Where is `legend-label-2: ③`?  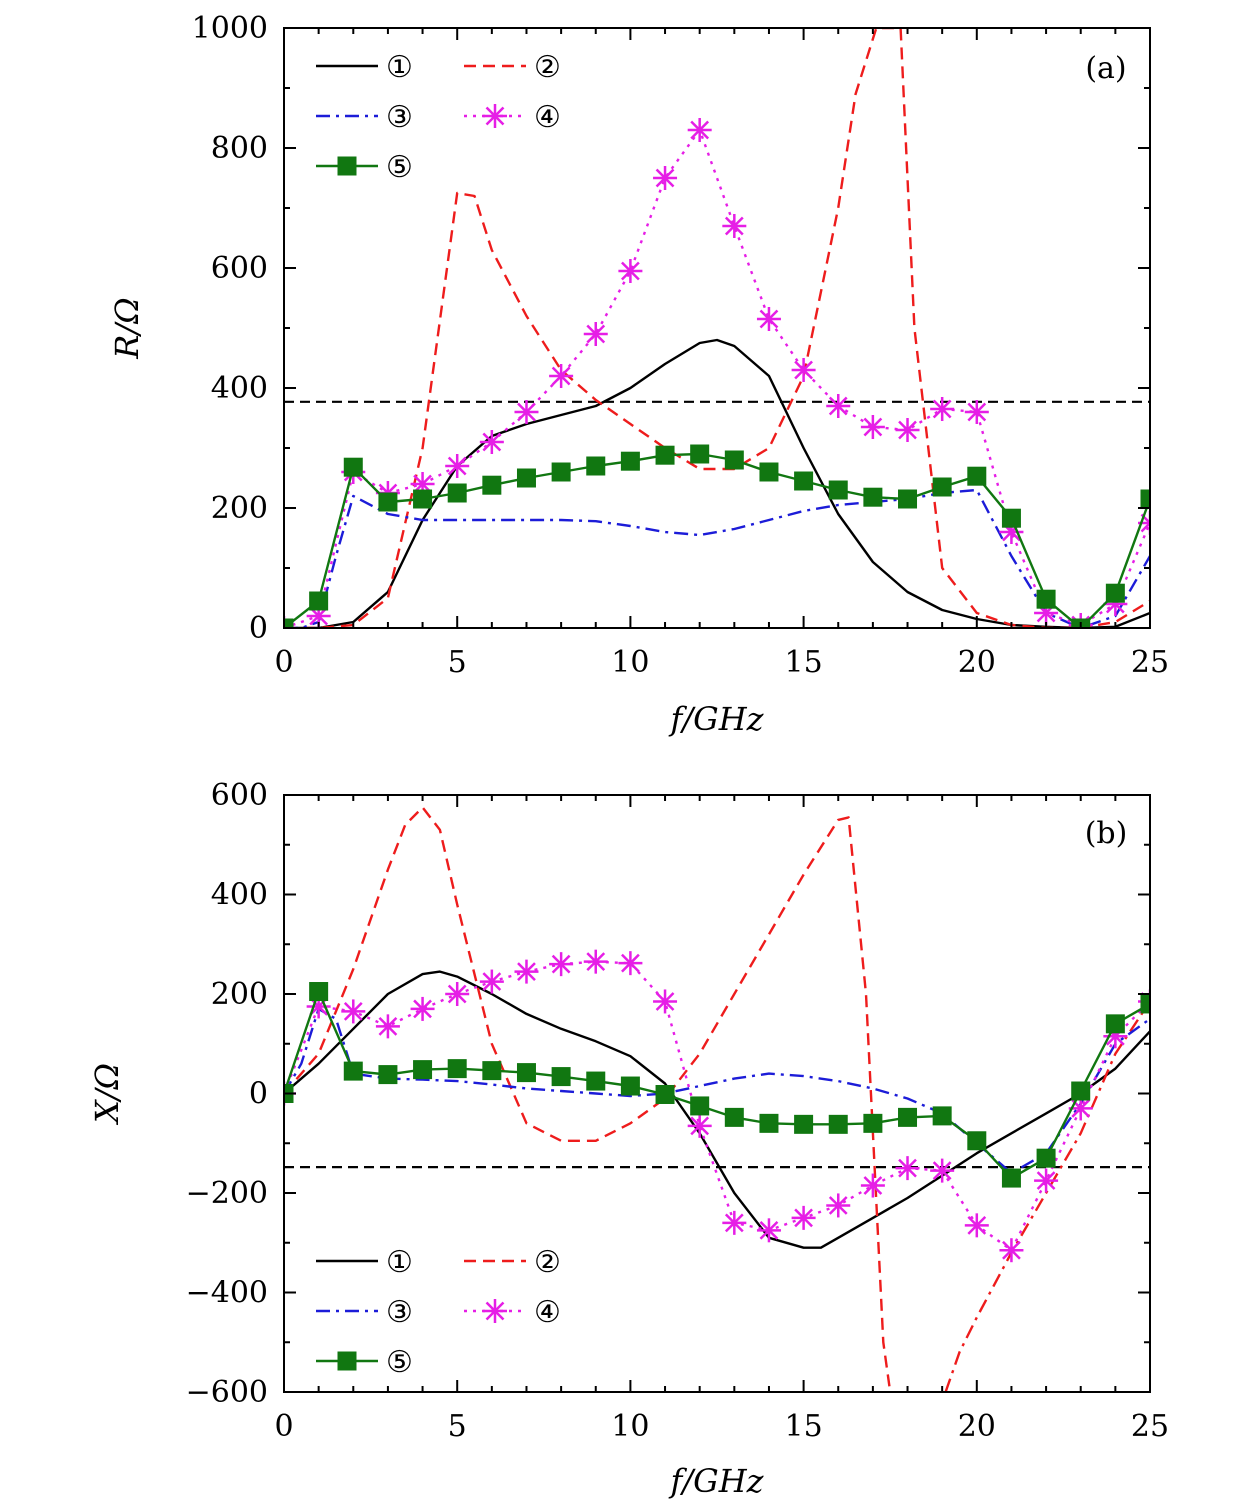 legend-label-2: ③ is located at coordinates (399, 117).